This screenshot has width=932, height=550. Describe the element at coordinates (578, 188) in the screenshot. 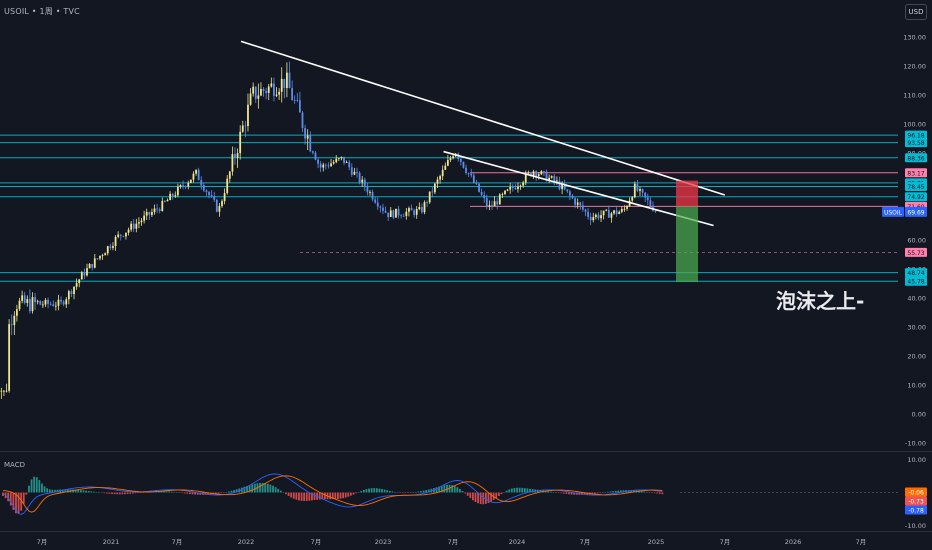

I see `trendline` at that location.